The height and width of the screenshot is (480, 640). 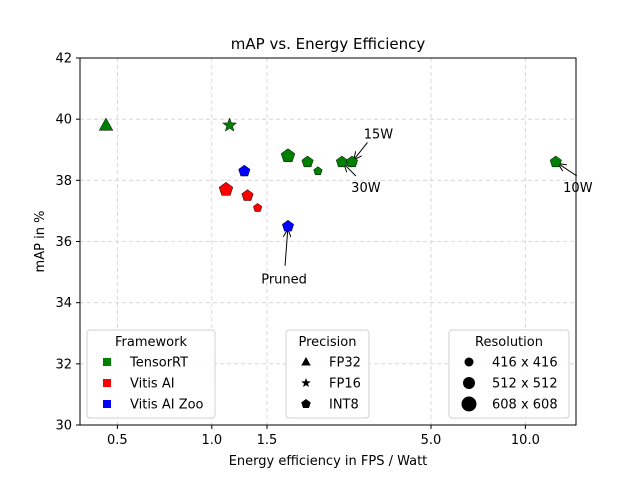 What do you see at coordinates (525, 363) in the screenshot?
I see `legend-entry-label: 416 x 416` at bounding box center [525, 363].